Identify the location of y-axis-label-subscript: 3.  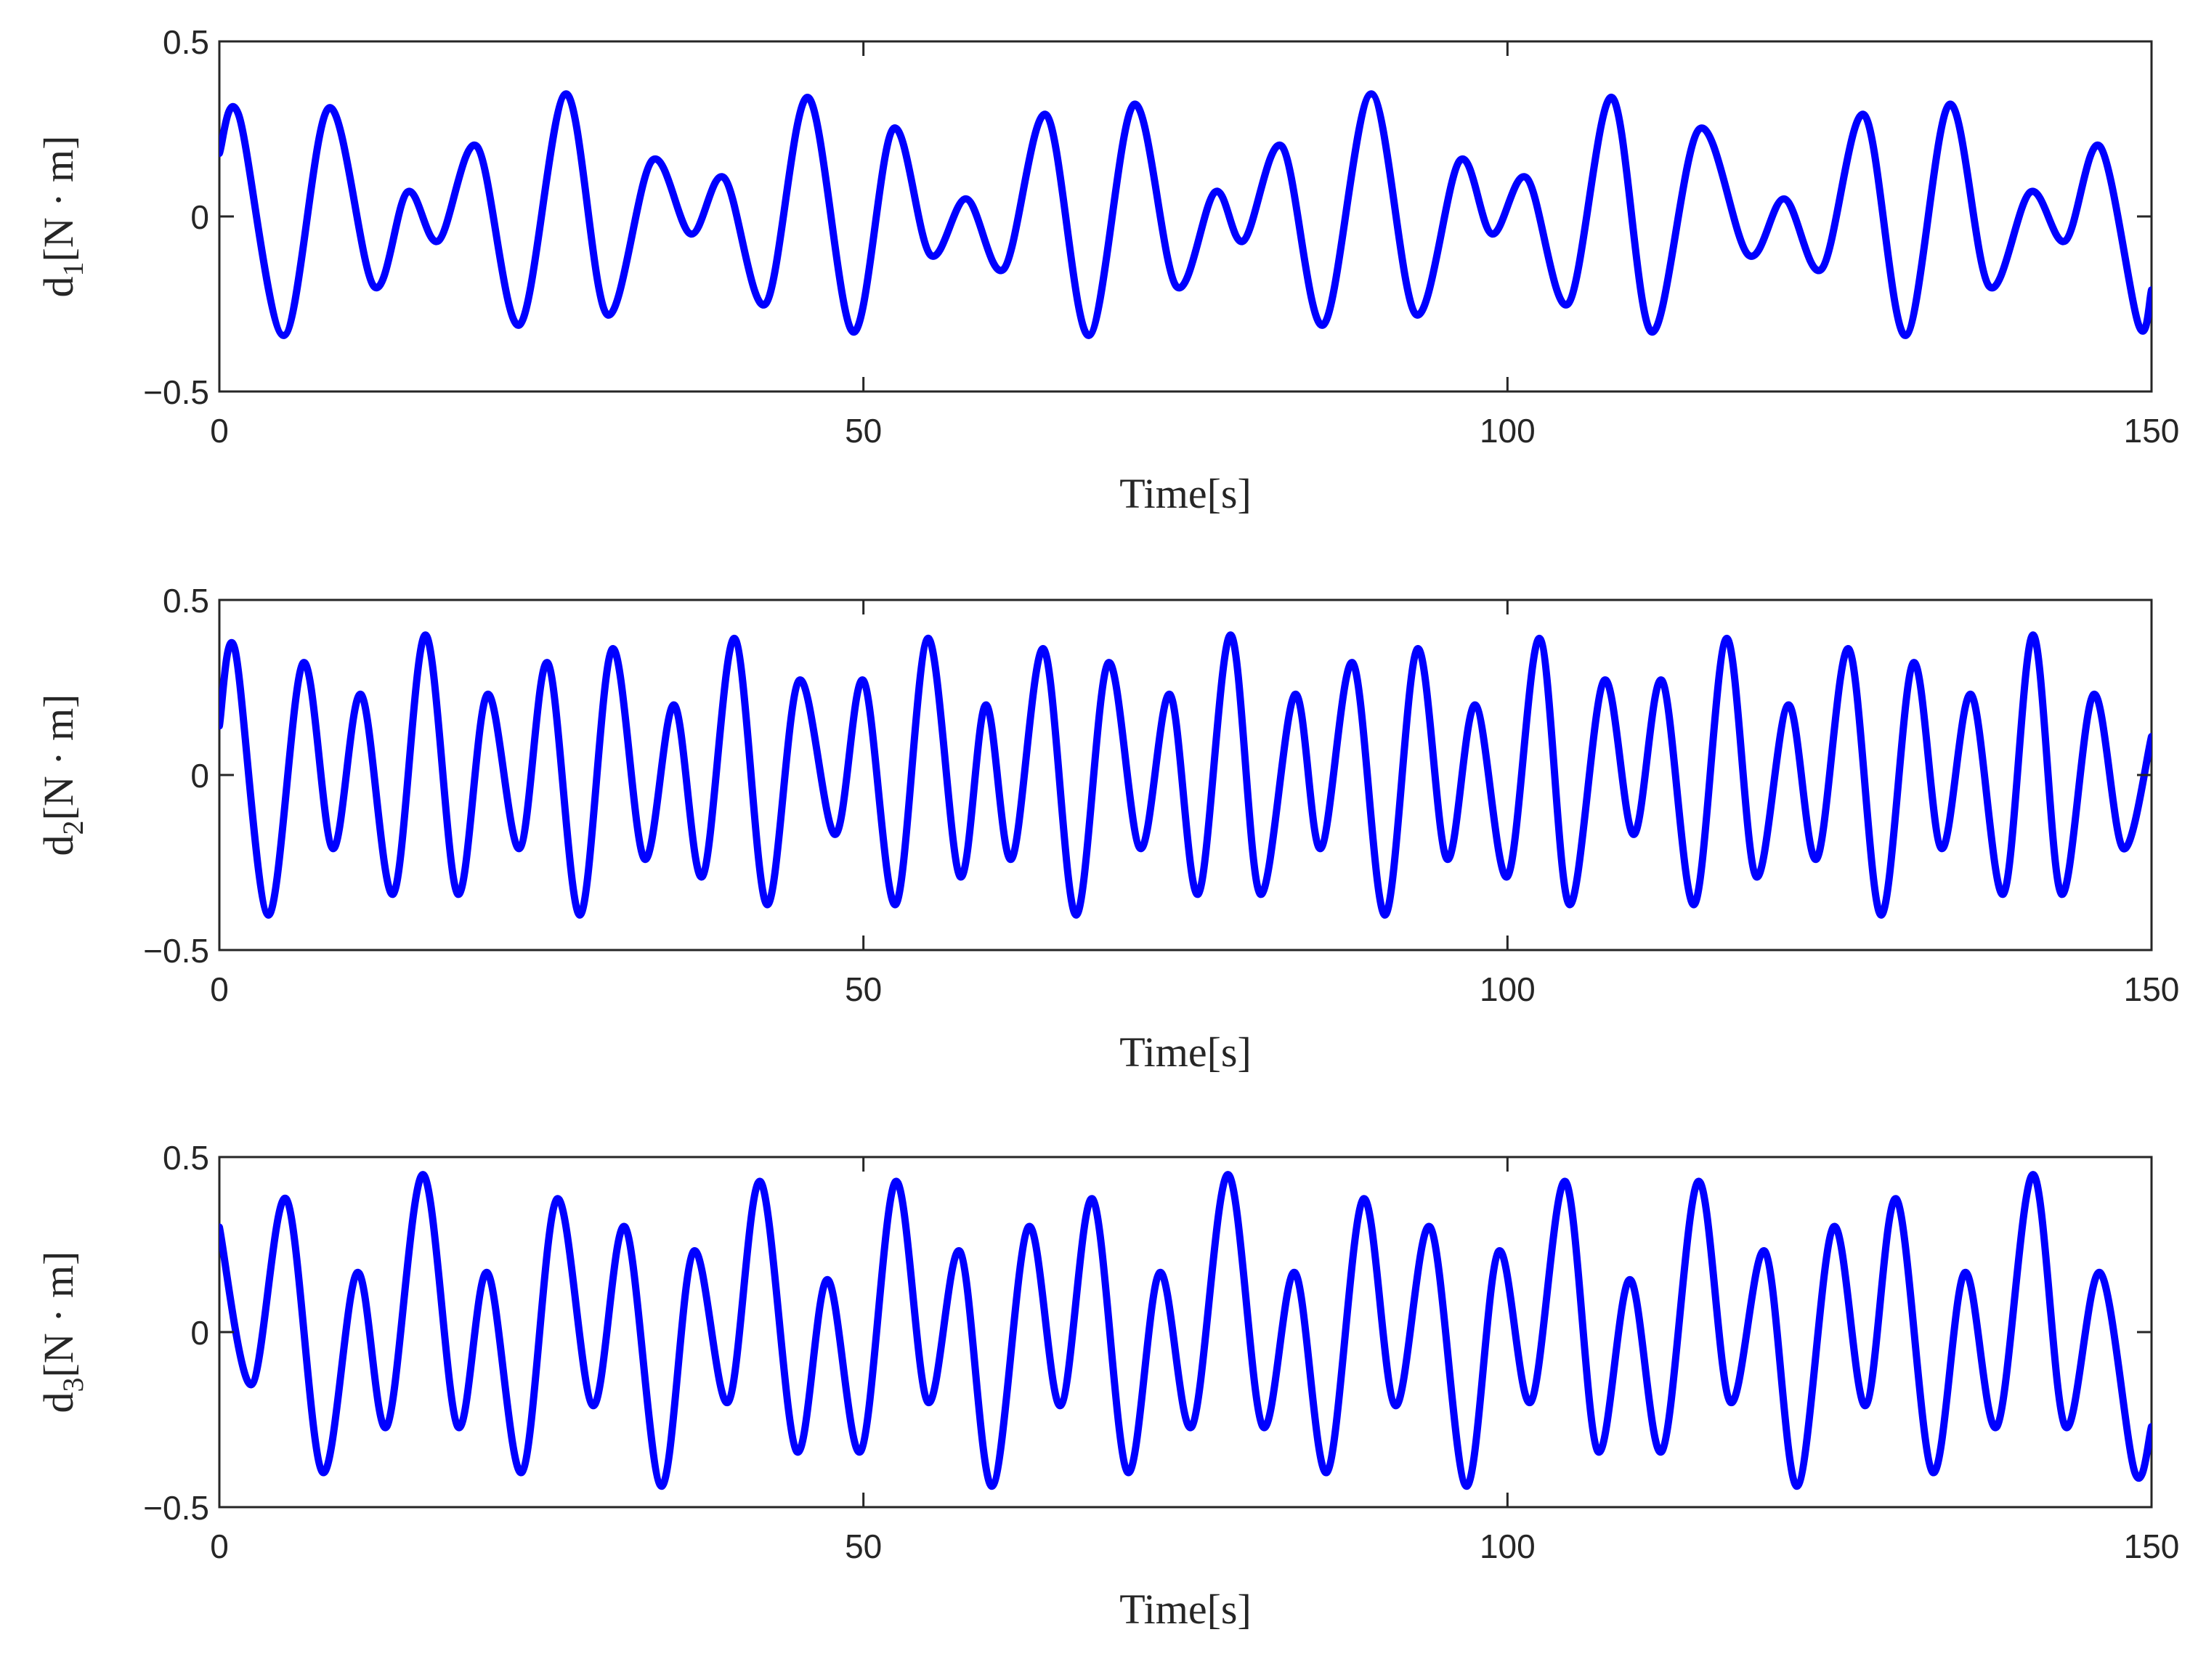
(73, 1384).